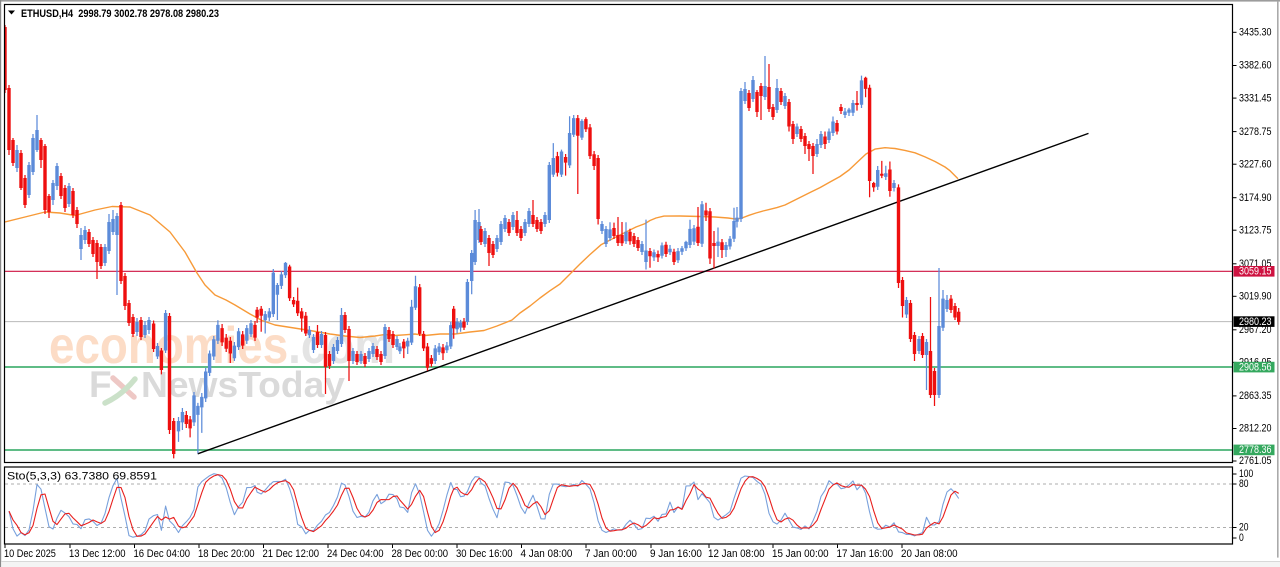  Describe the element at coordinates (1244, 484) in the screenshot. I see `svg-text: 80` at that location.